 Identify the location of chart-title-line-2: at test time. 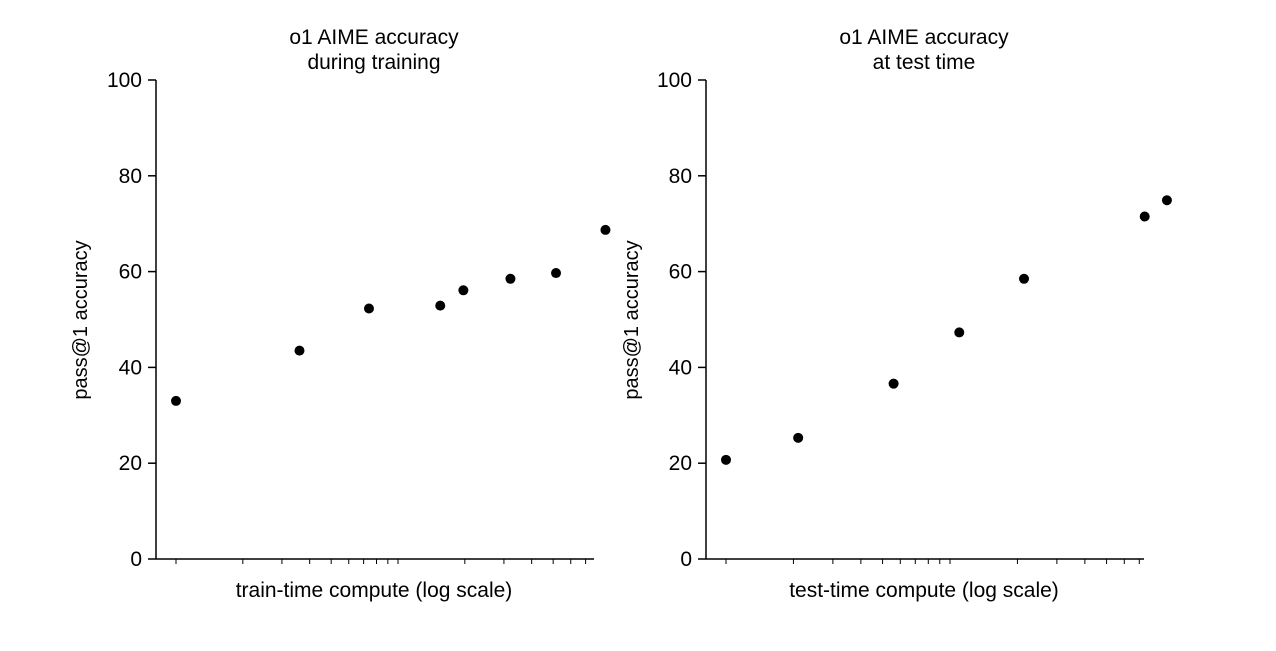
(924, 62).